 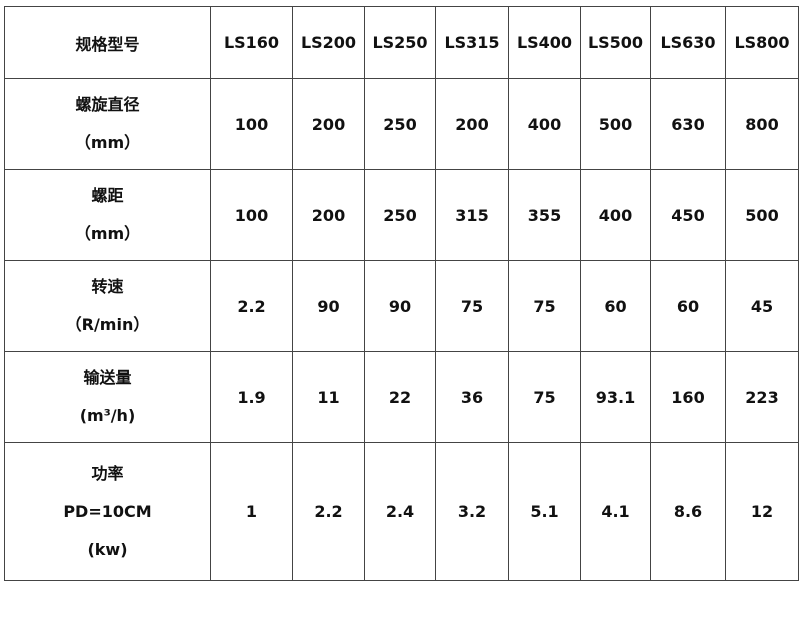 What do you see at coordinates (544, 42) in the screenshot?
I see `model-header-ls400: LS400` at bounding box center [544, 42].